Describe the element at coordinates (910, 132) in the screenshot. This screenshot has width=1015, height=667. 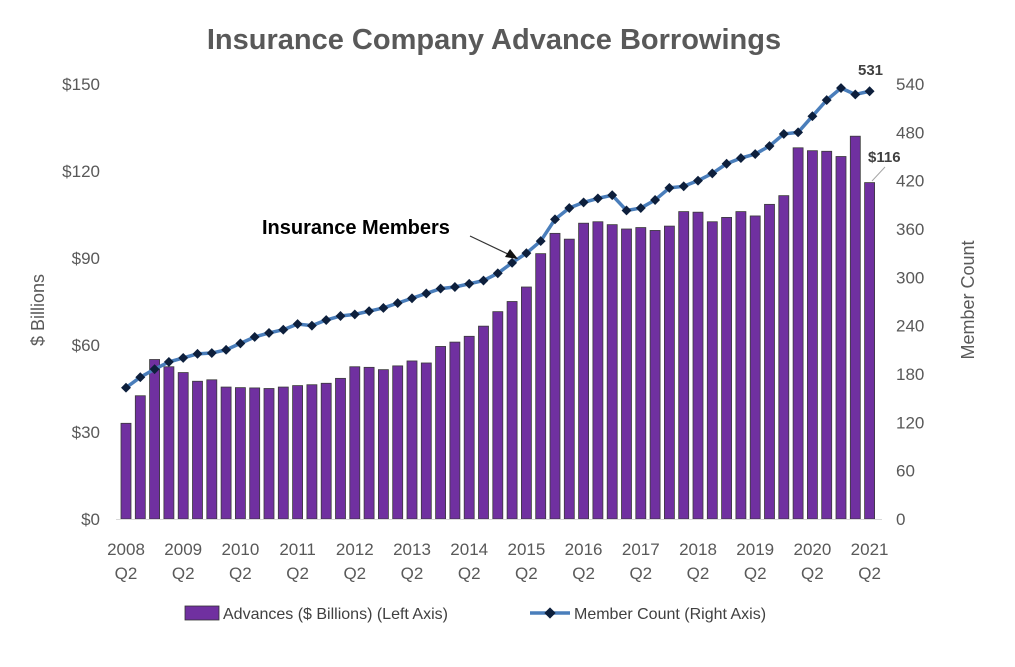
I see `right-tick-label: 480` at that location.